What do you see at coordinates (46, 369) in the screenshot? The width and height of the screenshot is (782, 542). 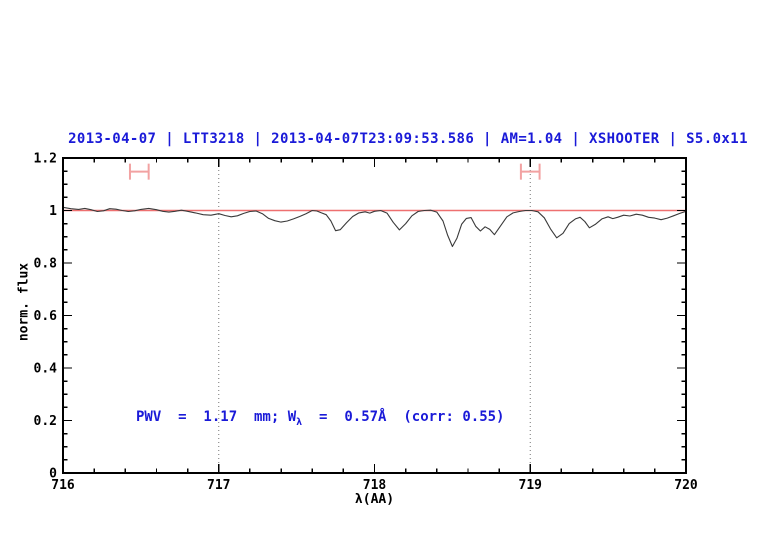 I see `y-tick-label: 0.4` at bounding box center [46, 369].